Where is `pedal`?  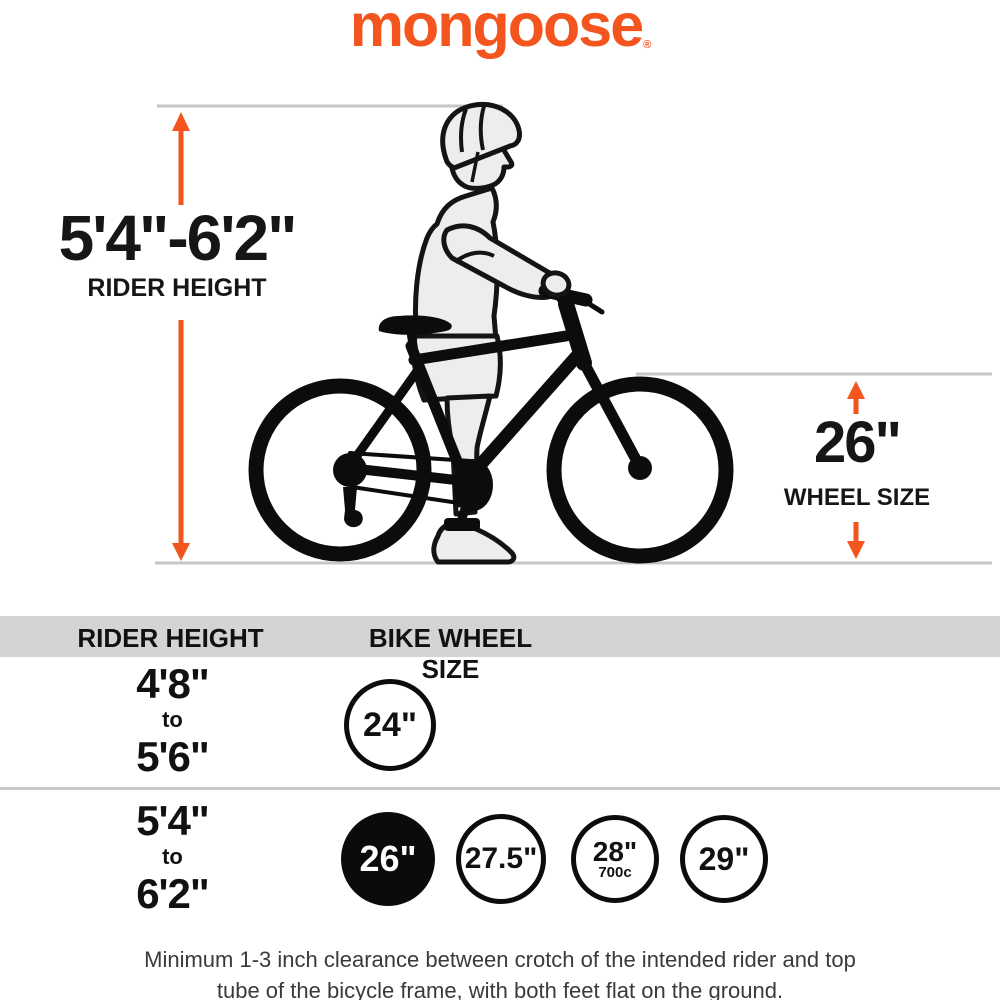
pedal is located at coordinates (462, 524).